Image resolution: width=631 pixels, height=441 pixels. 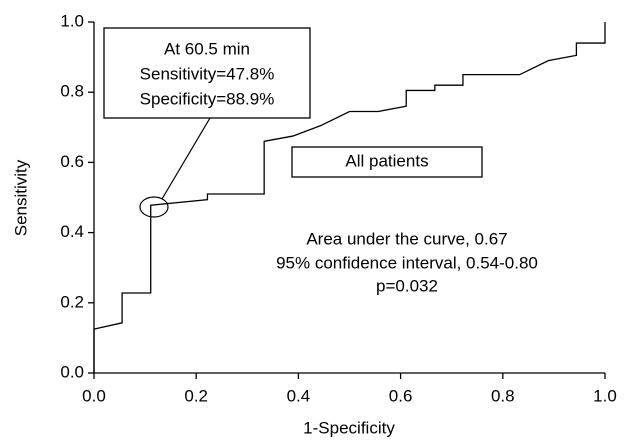 What do you see at coordinates (72, 231) in the screenshot?
I see `y-tick-label: 0.4` at bounding box center [72, 231].